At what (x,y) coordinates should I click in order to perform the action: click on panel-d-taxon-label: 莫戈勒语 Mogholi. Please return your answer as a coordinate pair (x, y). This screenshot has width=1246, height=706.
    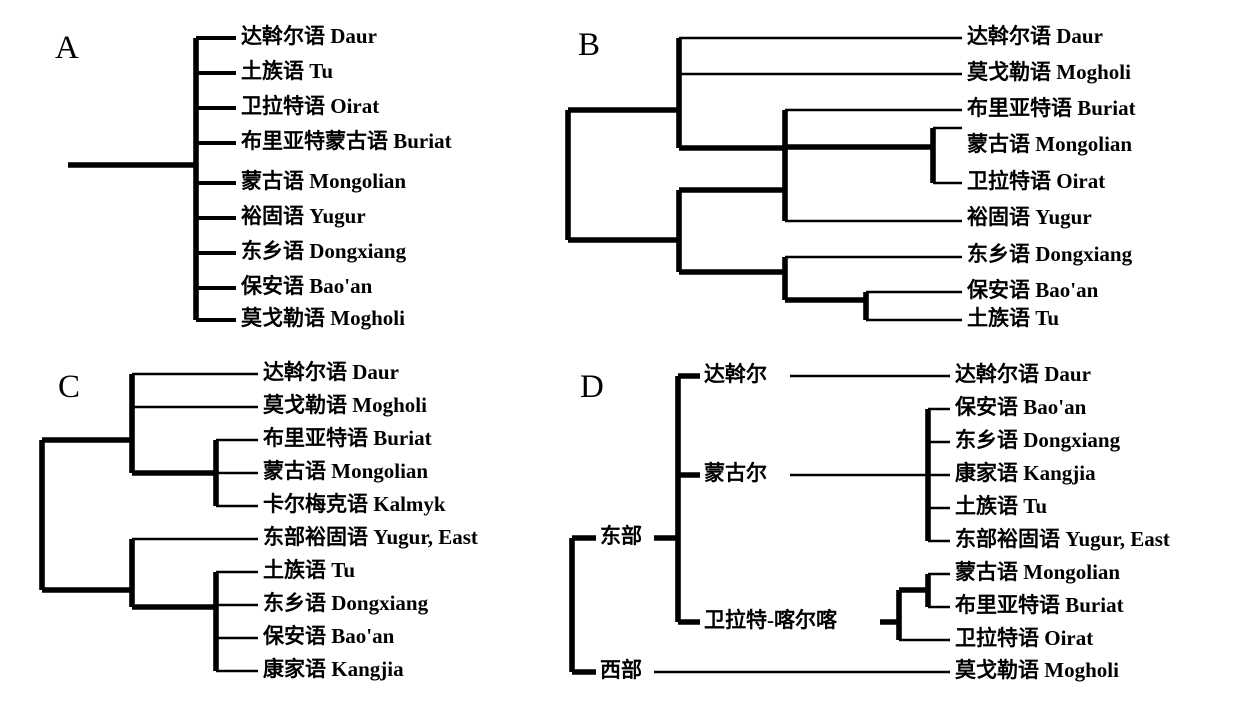
    Looking at the image, I should click on (1036, 670).